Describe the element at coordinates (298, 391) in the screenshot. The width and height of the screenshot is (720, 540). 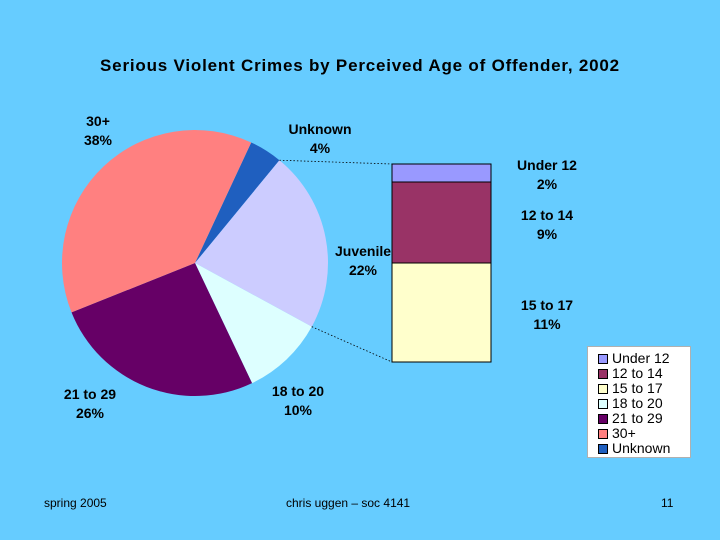
I see `slice-label-18-20-name: 18 to 20` at that location.